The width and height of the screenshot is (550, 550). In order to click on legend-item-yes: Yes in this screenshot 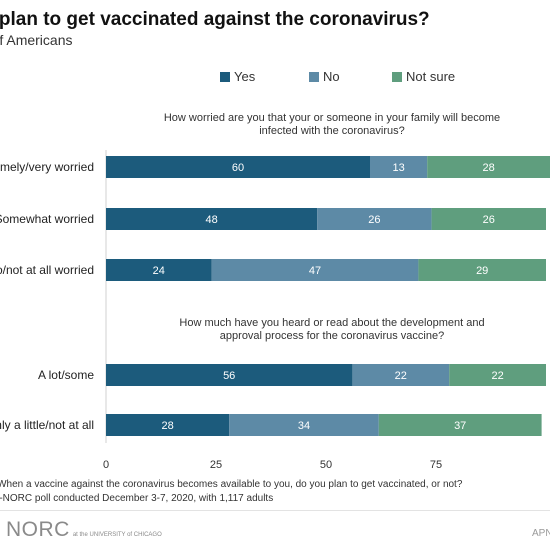, I will do `click(237, 76)`.